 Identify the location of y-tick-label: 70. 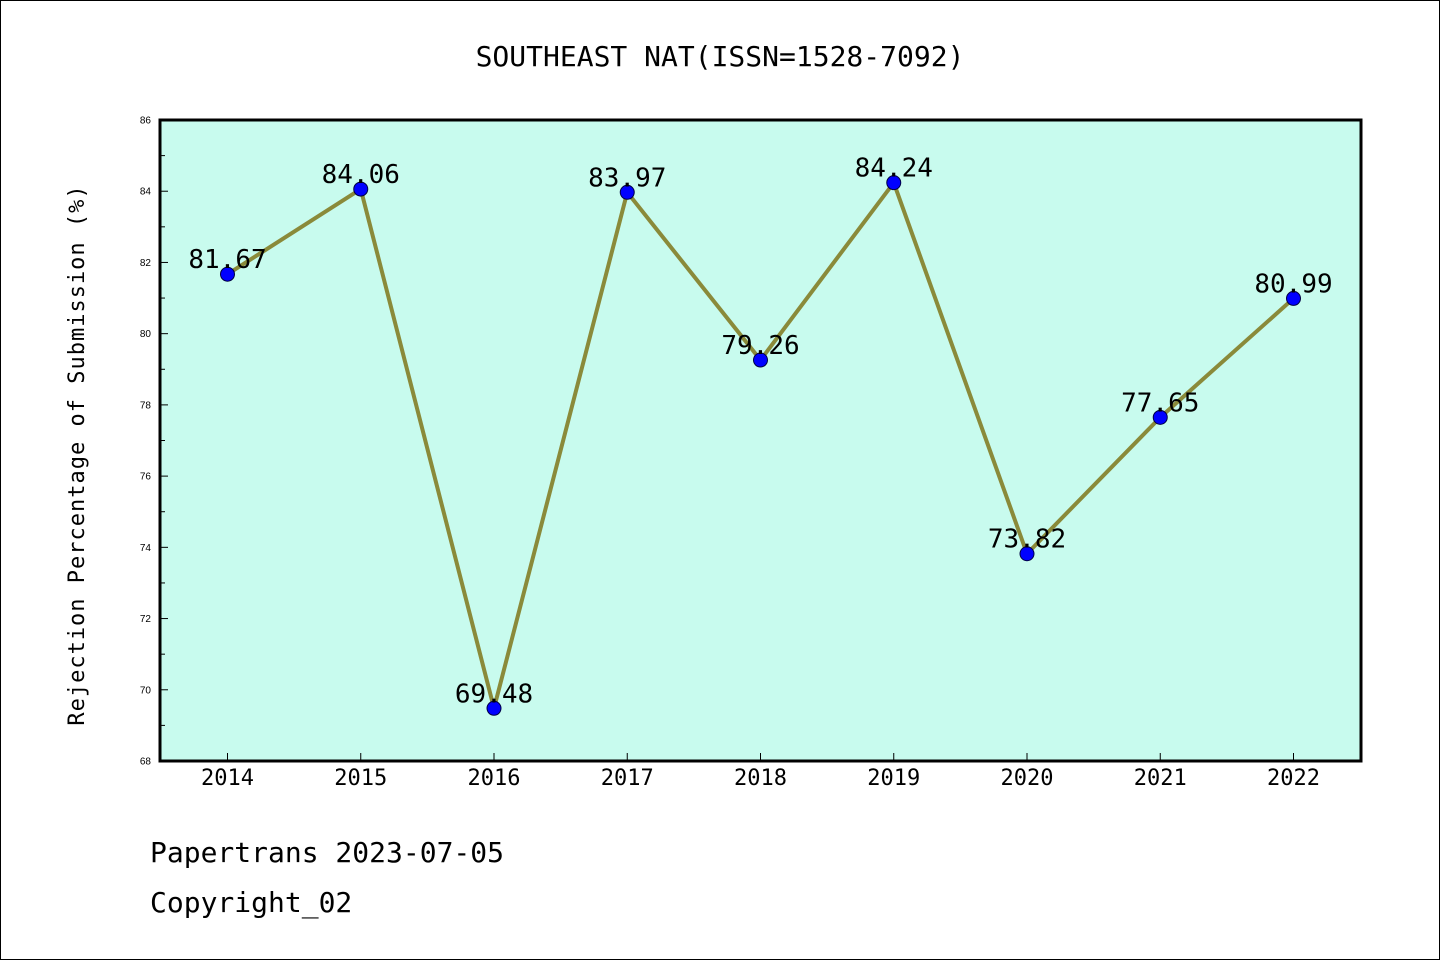
(146, 690).